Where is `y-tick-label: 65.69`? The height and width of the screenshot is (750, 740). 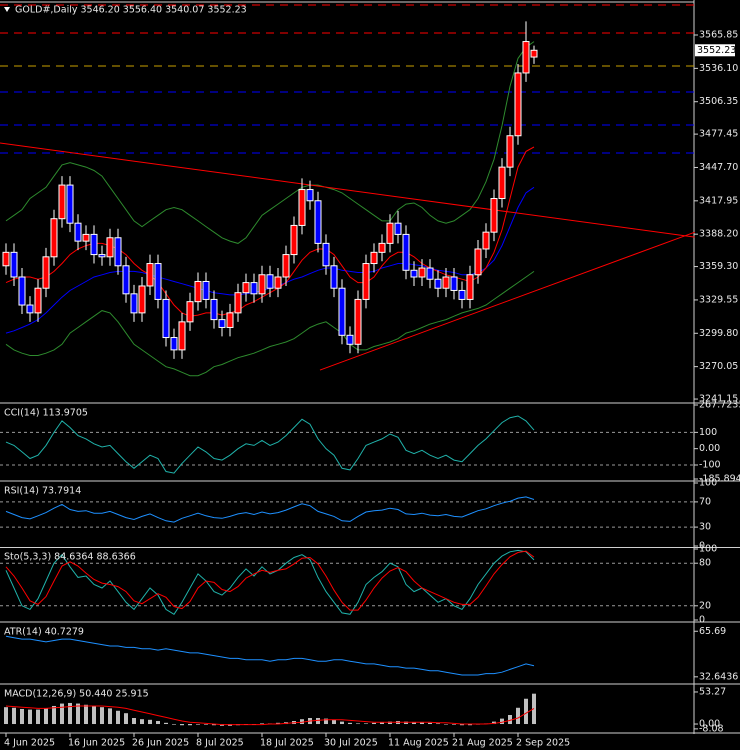 y-tick-label: 65.69 is located at coordinates (712, 631).